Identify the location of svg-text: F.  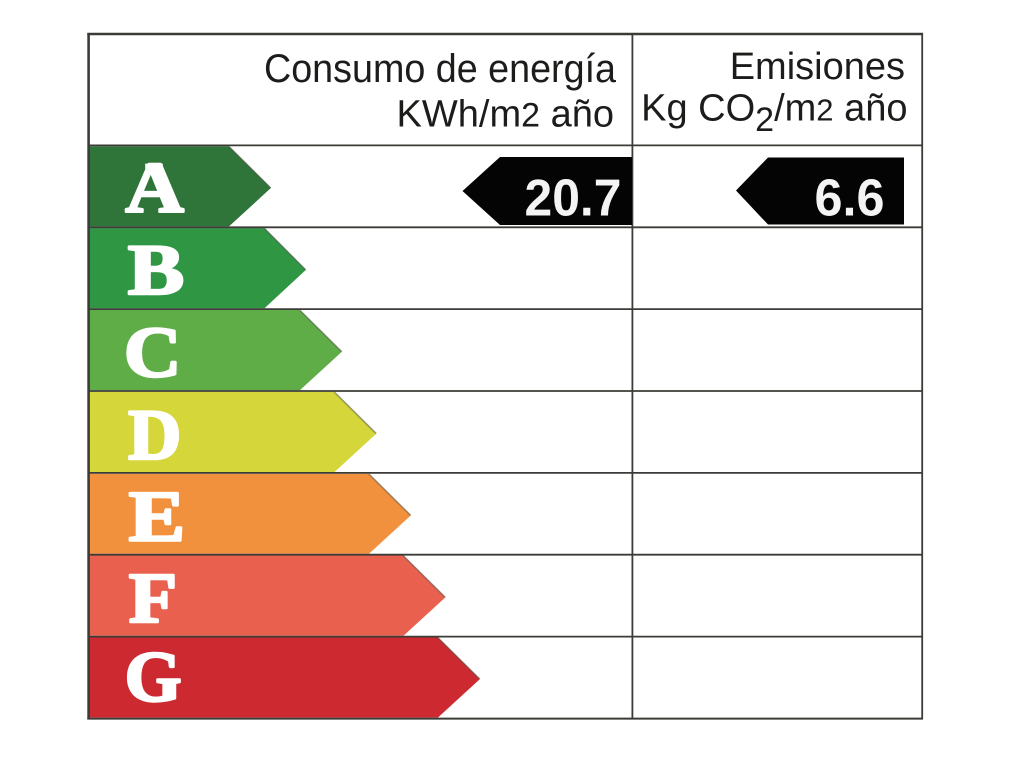
(153, 598).